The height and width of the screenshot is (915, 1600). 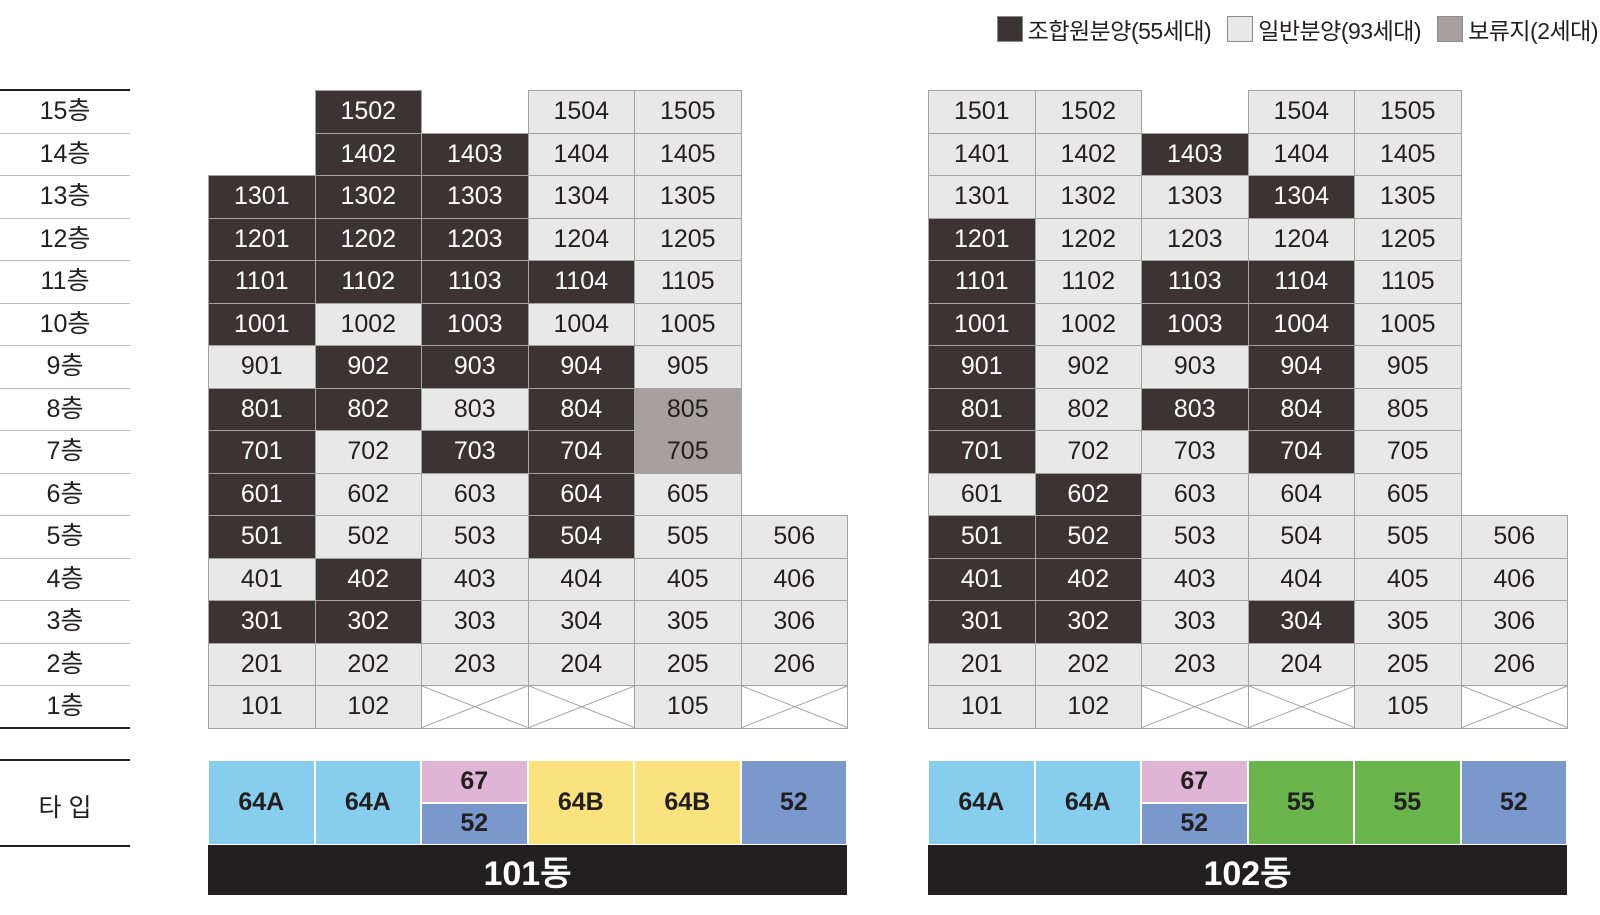 I want to click on unit-cell: 502, so click(x=368, y=537).